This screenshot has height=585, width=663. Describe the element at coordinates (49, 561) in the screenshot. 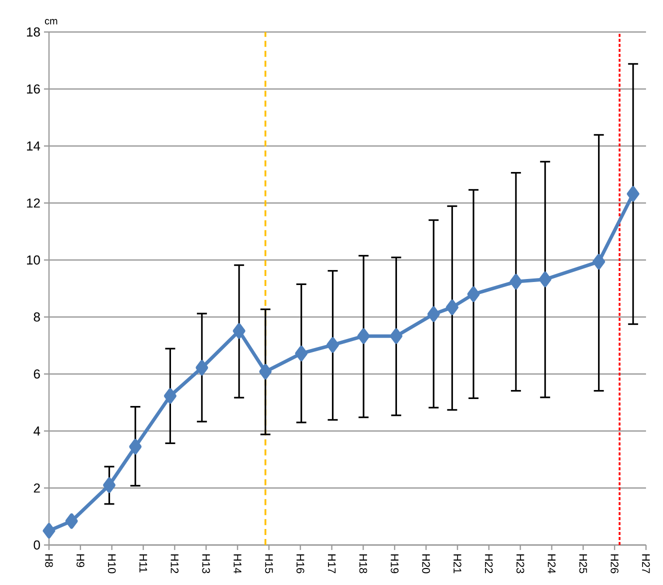

I see `x-tick-label: H8` at that location.